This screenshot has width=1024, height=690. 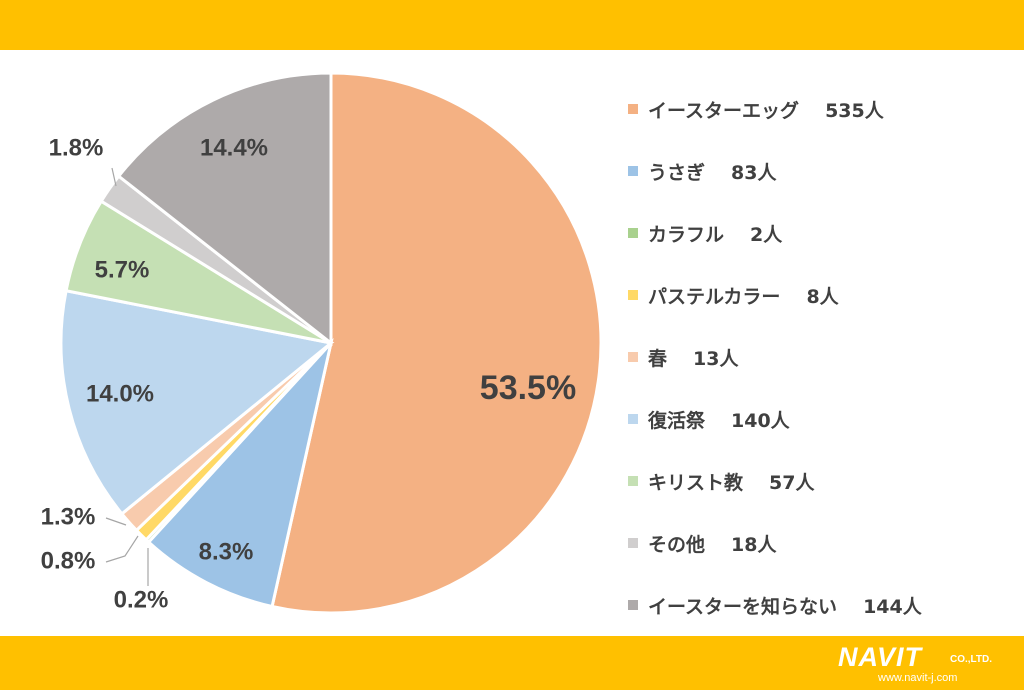 I want to click on legend-item: カラフル 2人, so click(x=775, y=233).